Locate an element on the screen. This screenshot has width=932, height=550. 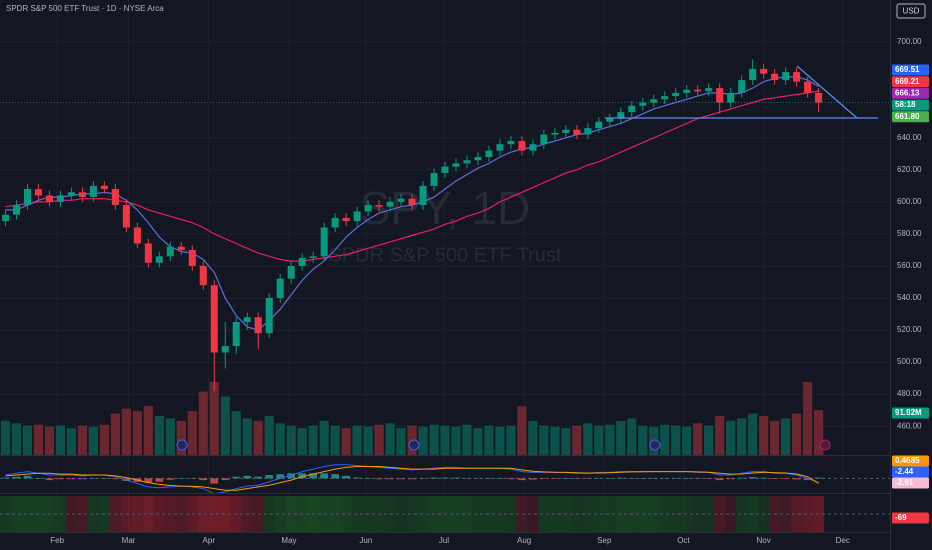
price-tag: 58:18 is located at coordinates (905, 104).